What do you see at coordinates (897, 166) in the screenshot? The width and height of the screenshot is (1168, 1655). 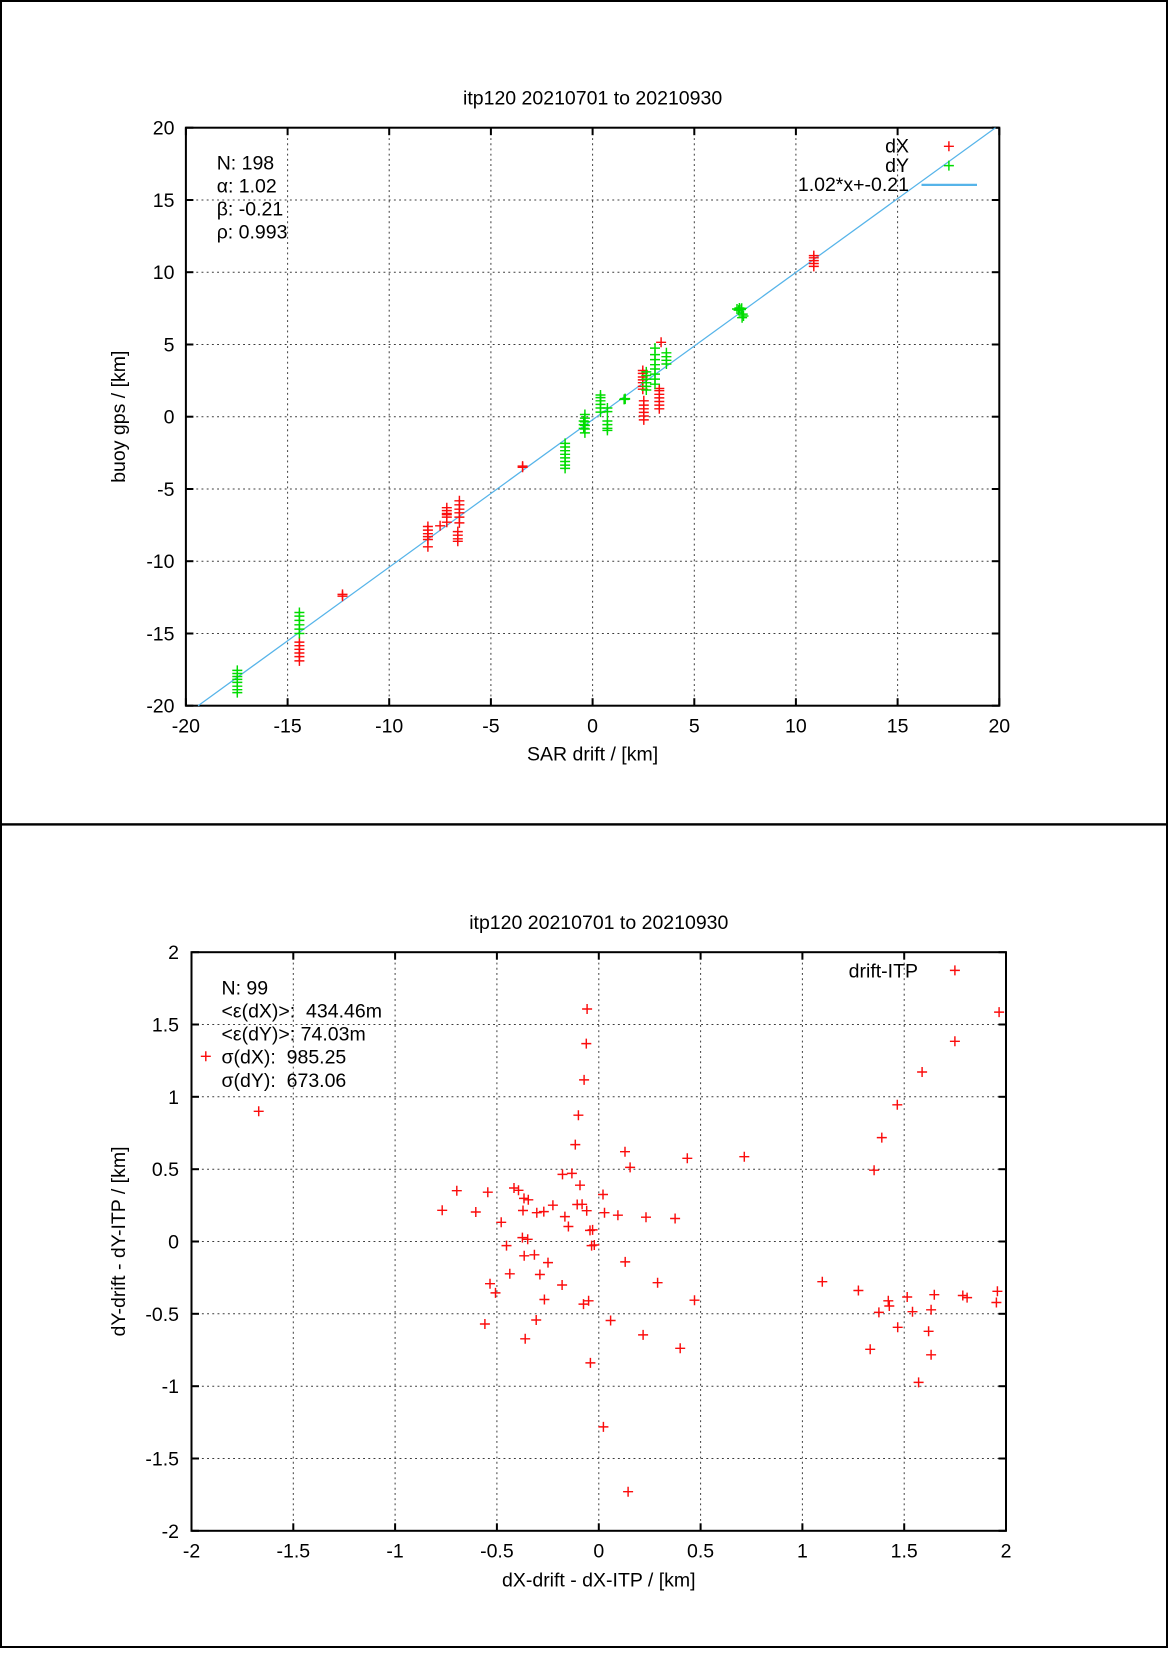 I see `svg-text: dY` at bounding box center [897, 166].